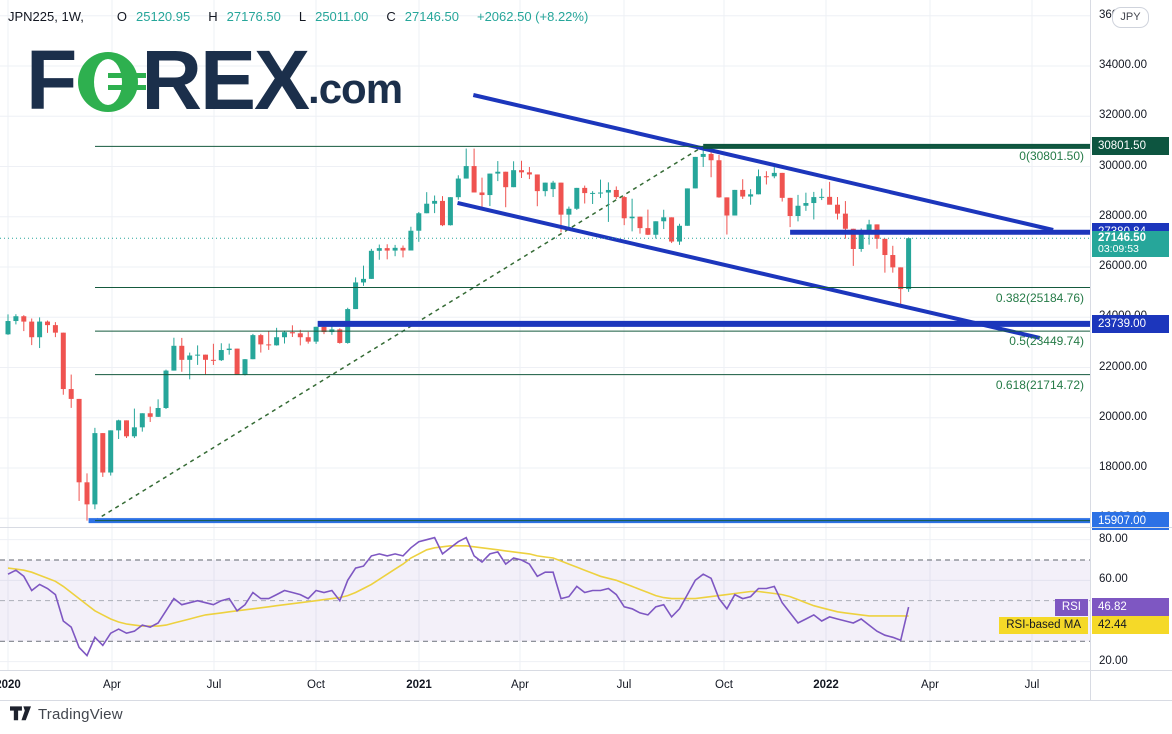 The image size is (1172, 734). What do you see at coordinates (826, 685) in the screenshot?
I see `time-tick-label: 2022` at bounding box center [826, 685].